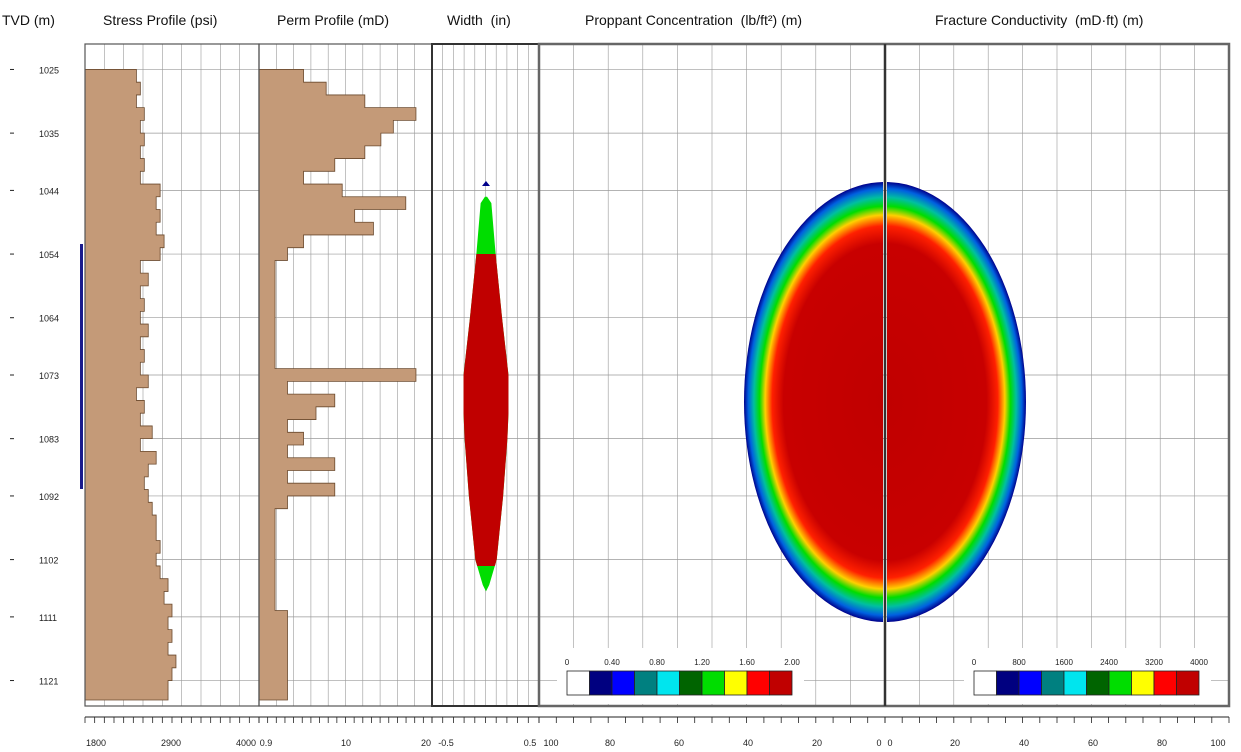 The width and height of the screenshot is (1241, 752). What do you see at coordinates (96, 743) in the screenshot?
I see `stress-axis-label: 1800` at bounding box center [96, 743].